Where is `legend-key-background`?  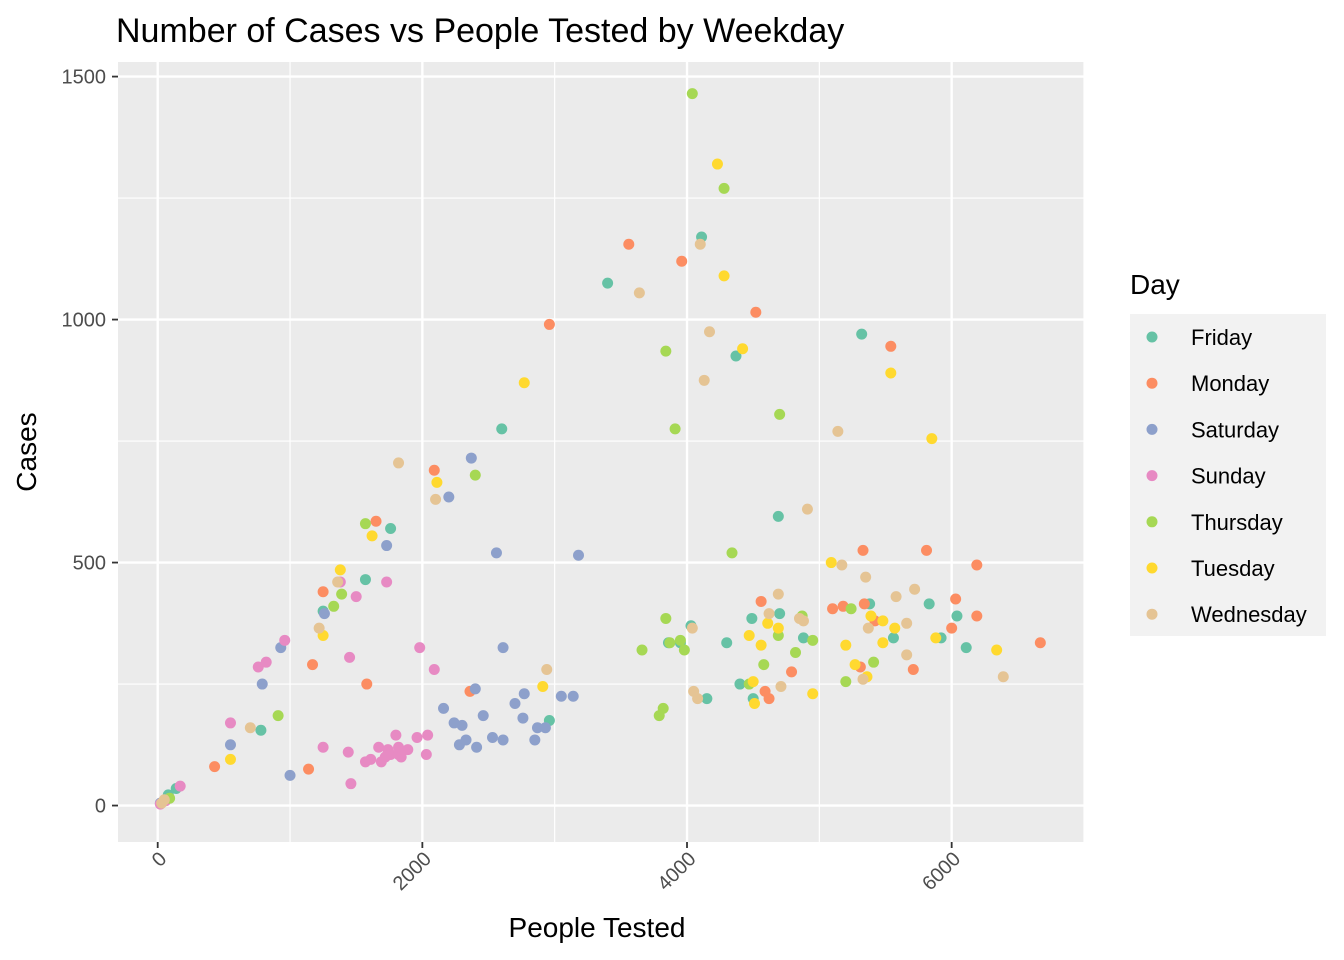 legend-key-background is located at coordinates (1228, 475).